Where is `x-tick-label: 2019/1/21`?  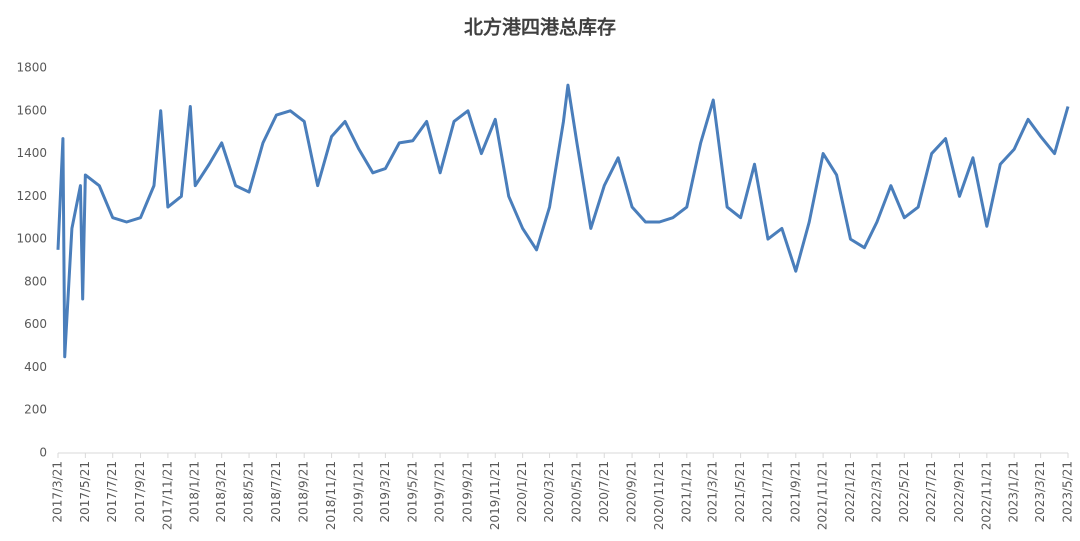
x-tick-label: 2019/1/21 is located at coordinates (358, 492).